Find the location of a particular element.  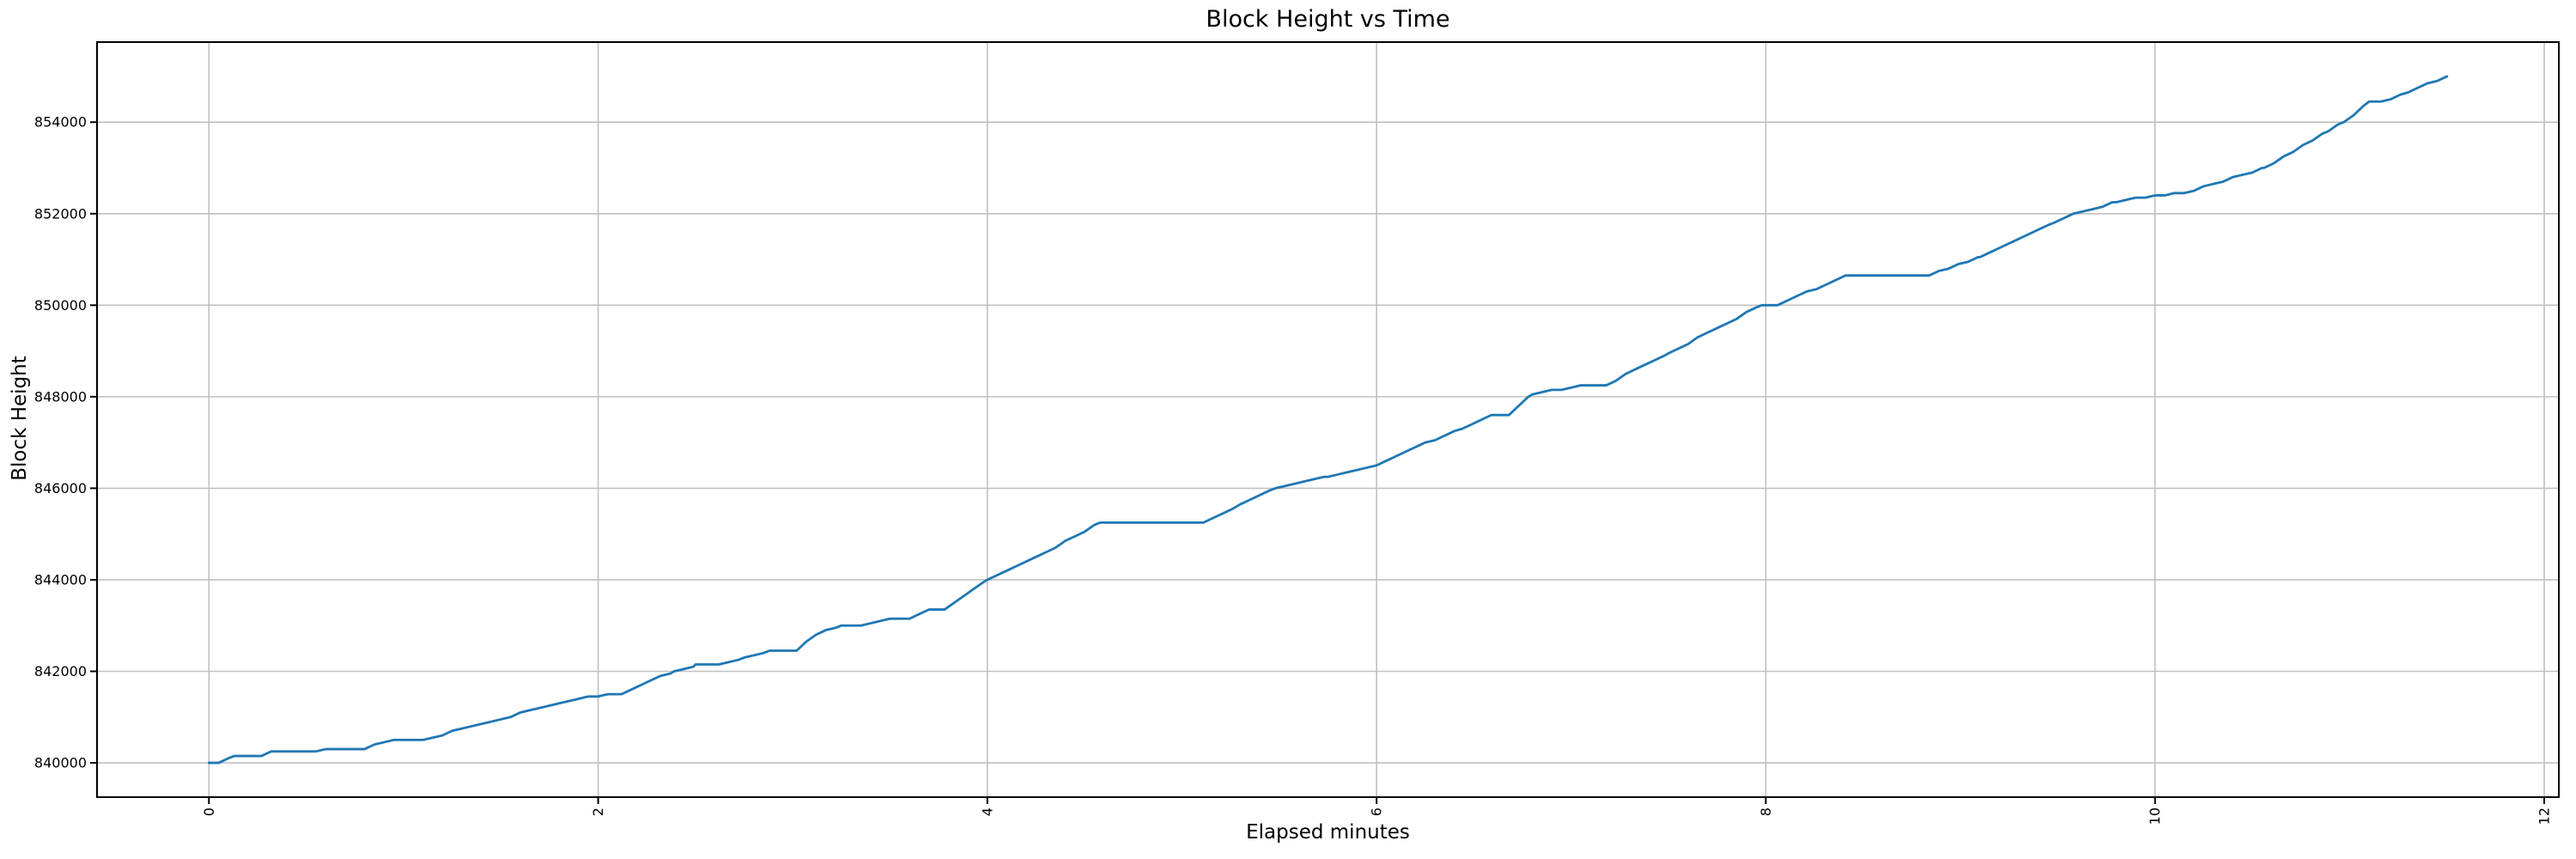

x-tick-label: 0 is located at coordinates (209, 811).